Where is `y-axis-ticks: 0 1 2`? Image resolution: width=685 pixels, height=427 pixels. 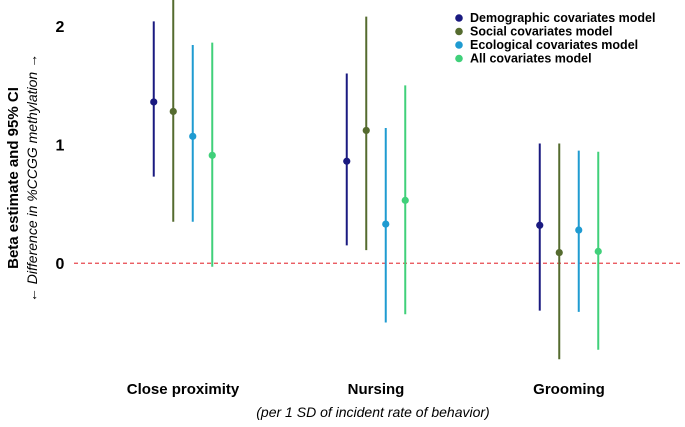
y-axis-ticks: 0 1 2 is located at coordinates (60, 146).